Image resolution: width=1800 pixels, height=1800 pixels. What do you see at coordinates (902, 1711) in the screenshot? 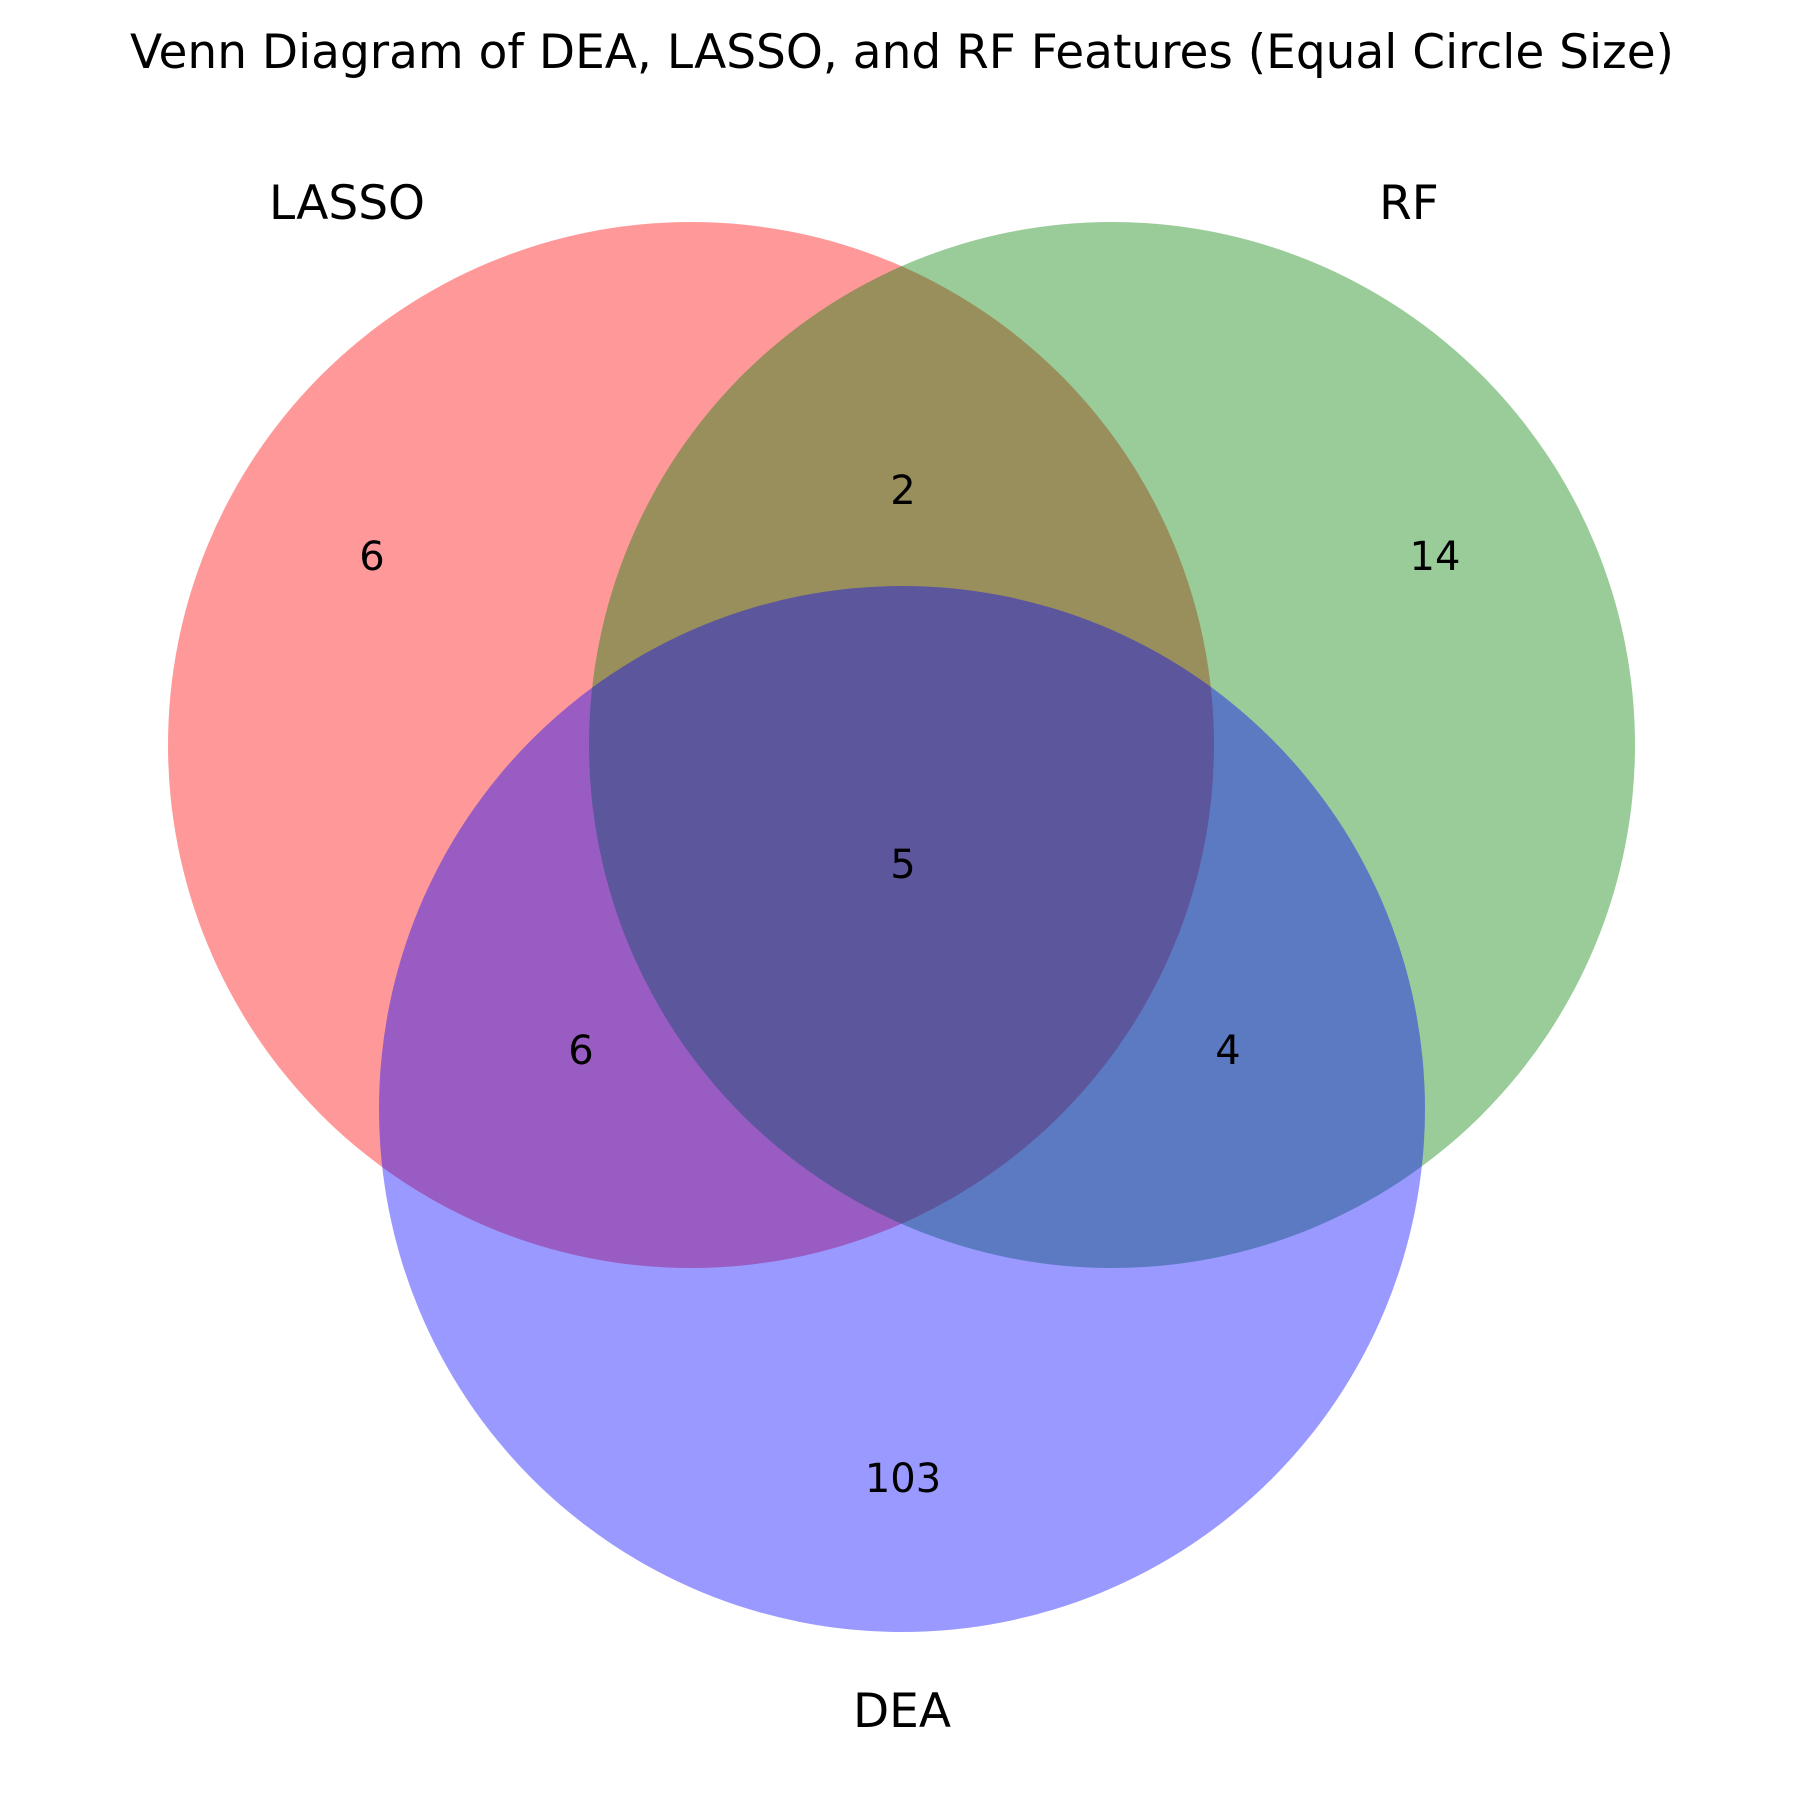
I see `set-label-dea: DEA` at bounding box center [902, 1711].